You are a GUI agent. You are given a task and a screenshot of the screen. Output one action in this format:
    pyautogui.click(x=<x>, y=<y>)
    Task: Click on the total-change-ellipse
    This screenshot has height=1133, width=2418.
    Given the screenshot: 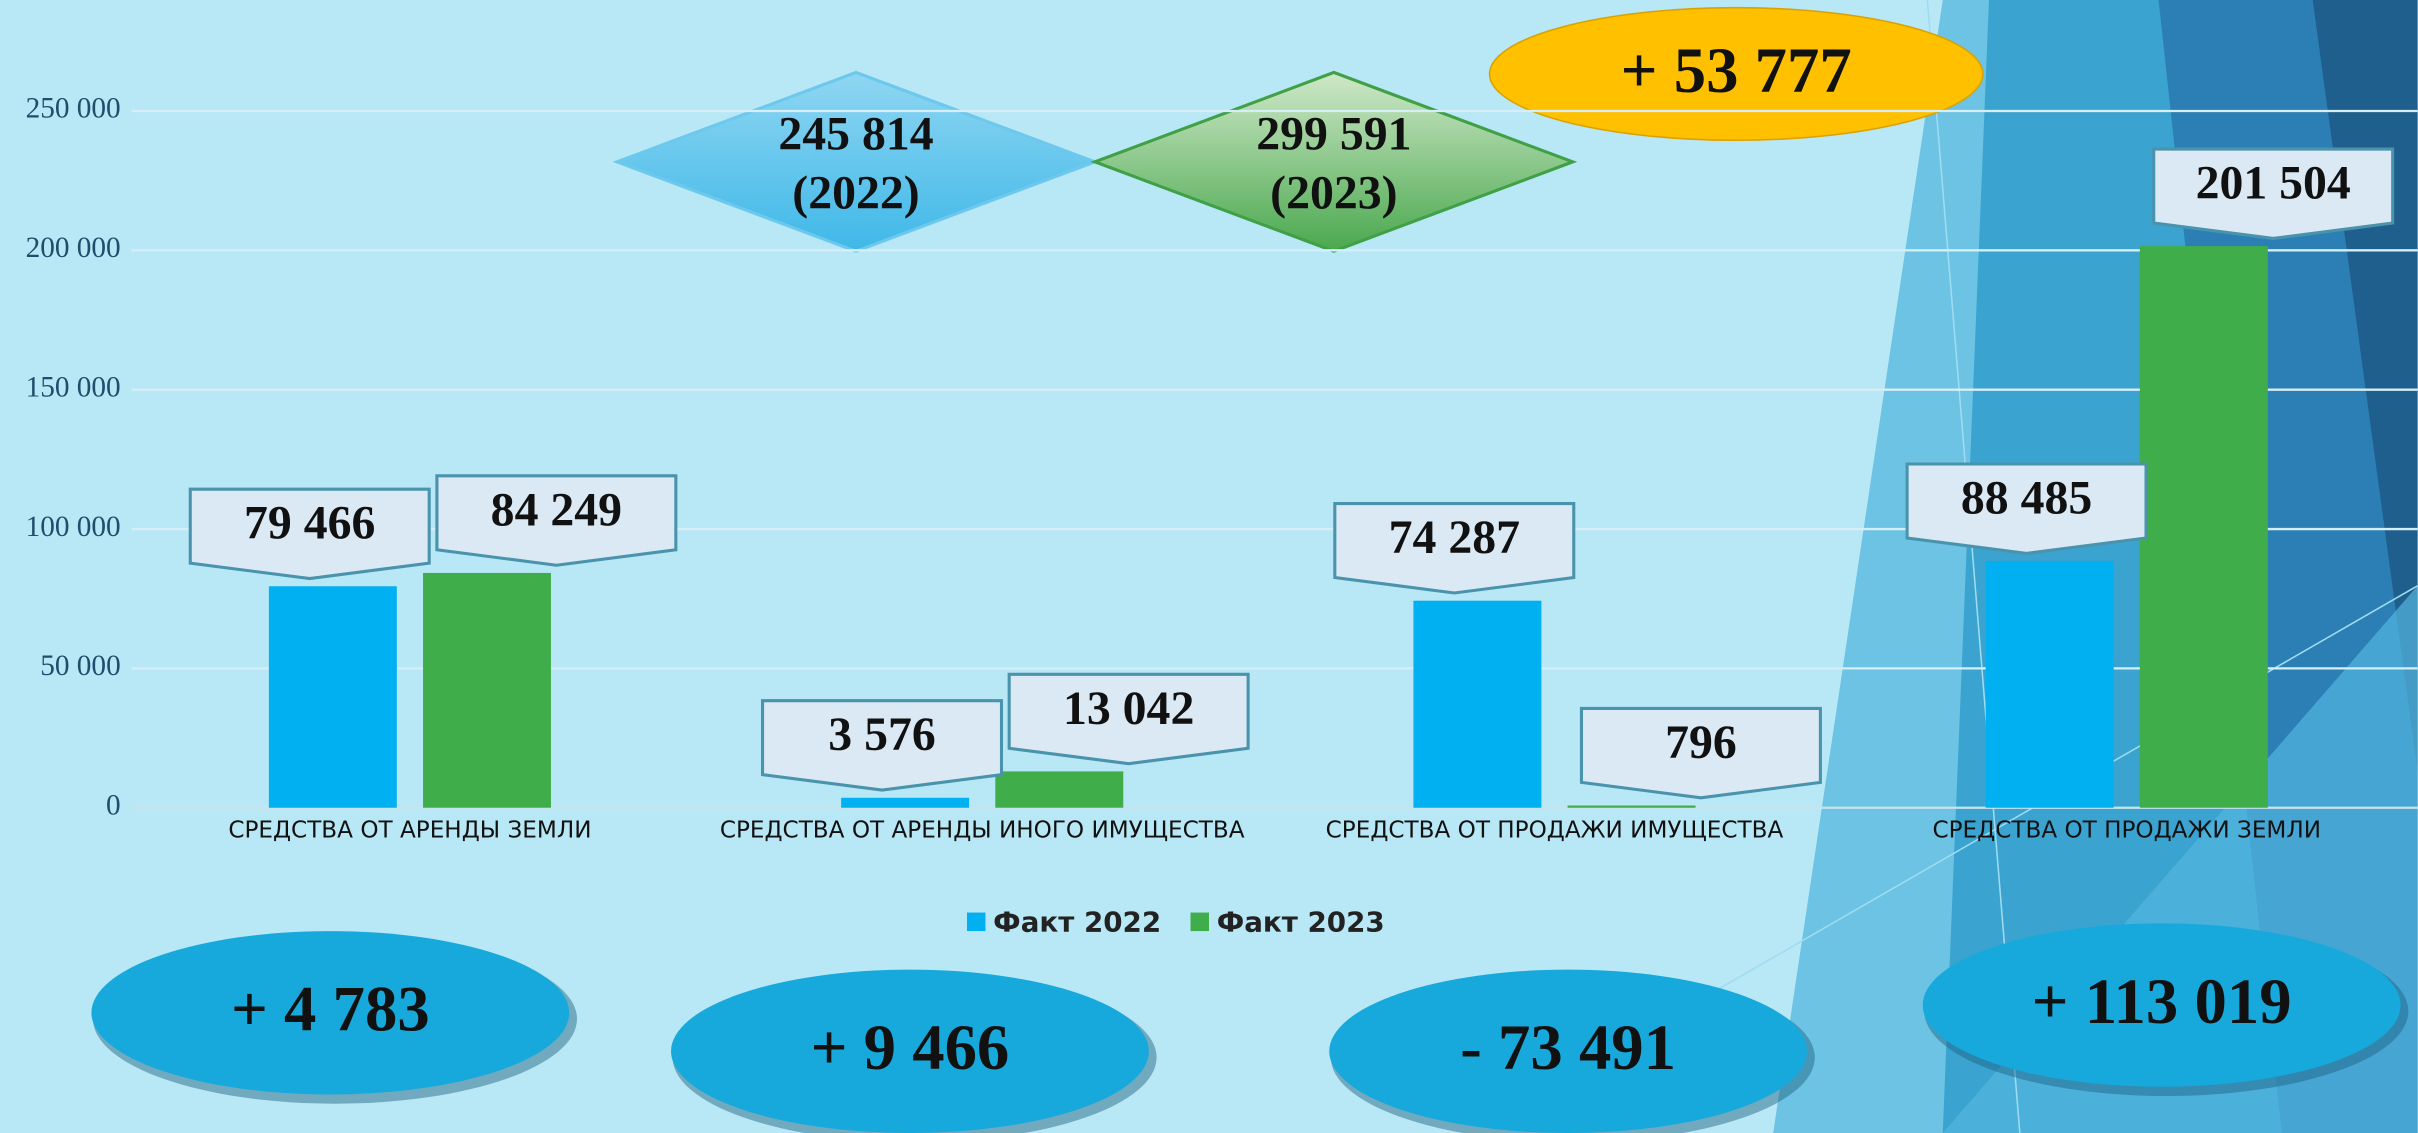 What is the action you would take?
    pyautogui.click(x=1736, y=74)
    